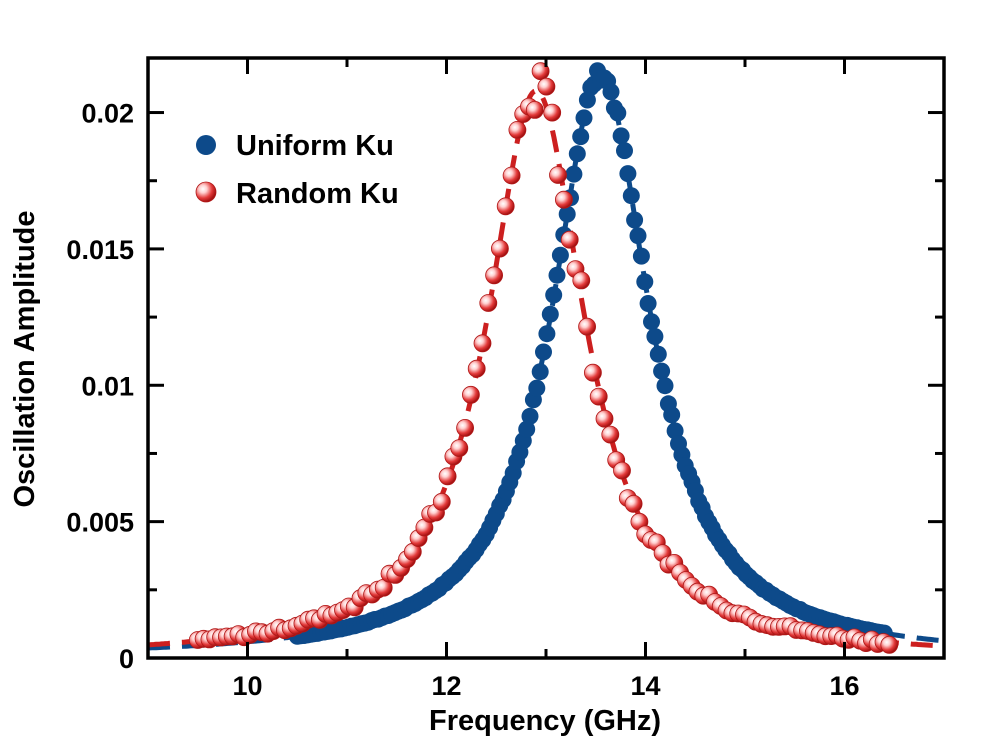 This screenshot has height=751, width=994. I want to click on y-tick-label: 0.005, so click(100, 523).